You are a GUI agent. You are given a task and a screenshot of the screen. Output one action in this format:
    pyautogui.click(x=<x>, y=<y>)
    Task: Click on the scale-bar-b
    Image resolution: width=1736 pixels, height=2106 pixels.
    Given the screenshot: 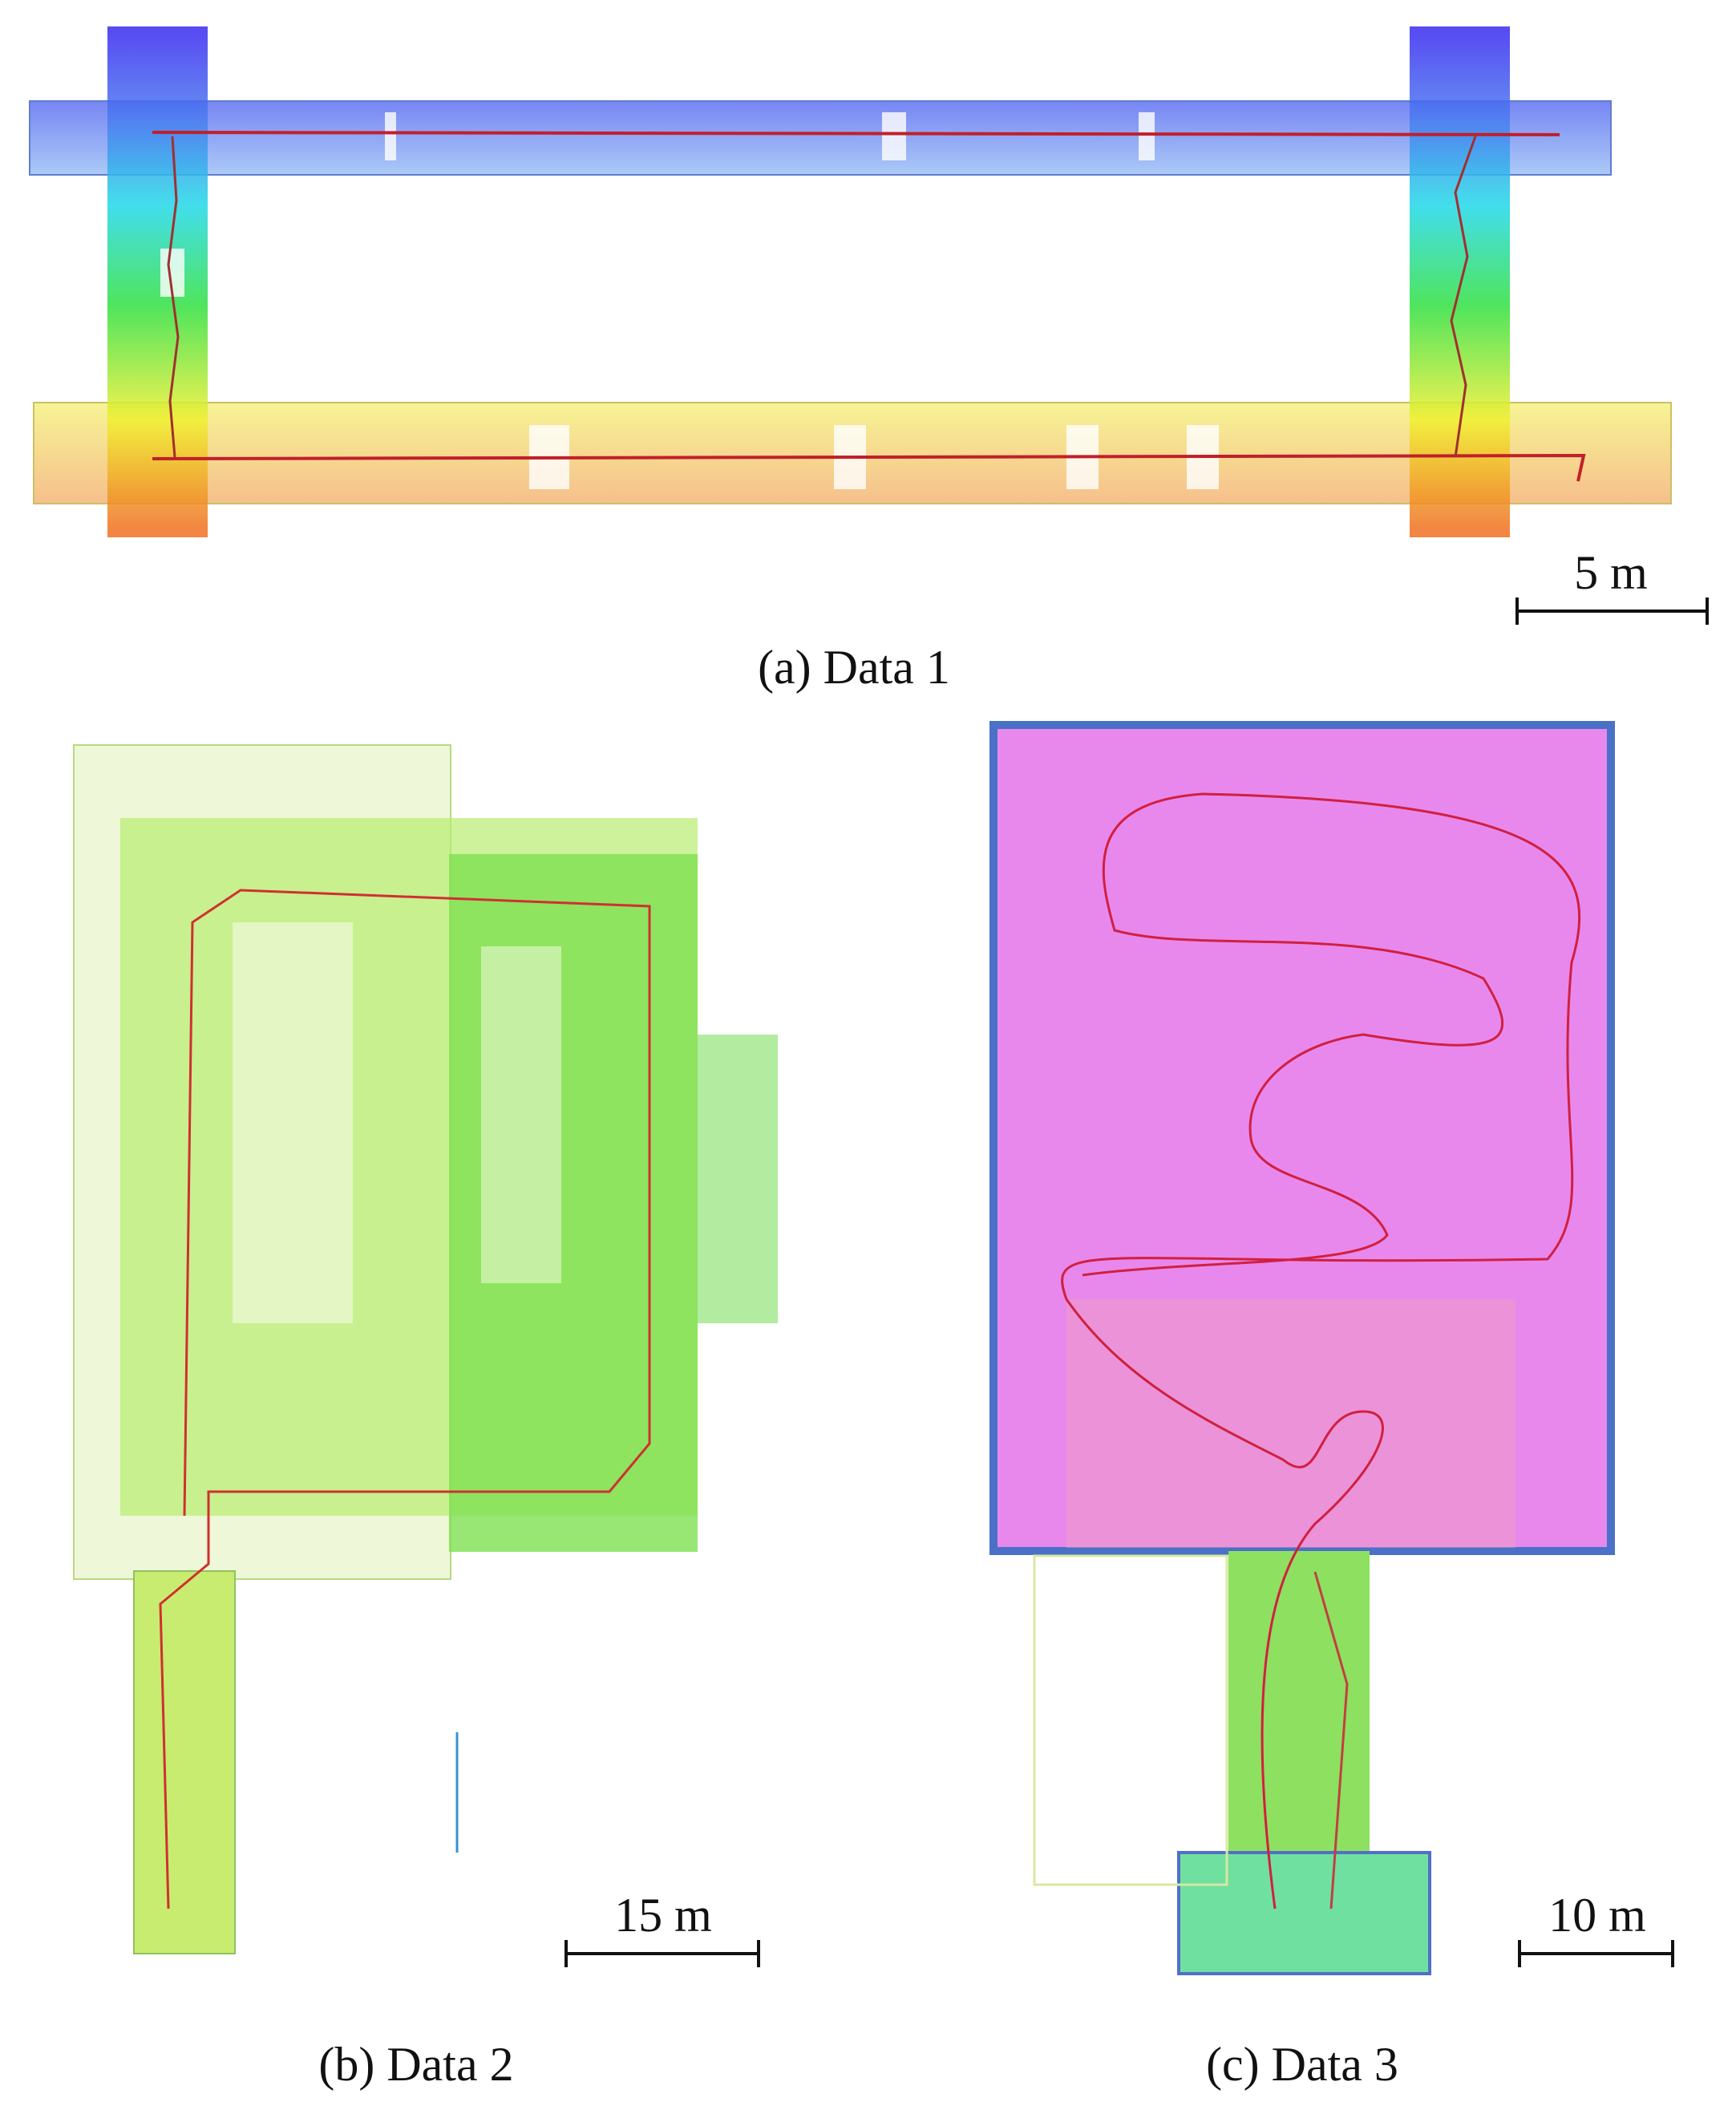 What is the action you would take?
    pyautogui.click(x=662, y=1953)
    